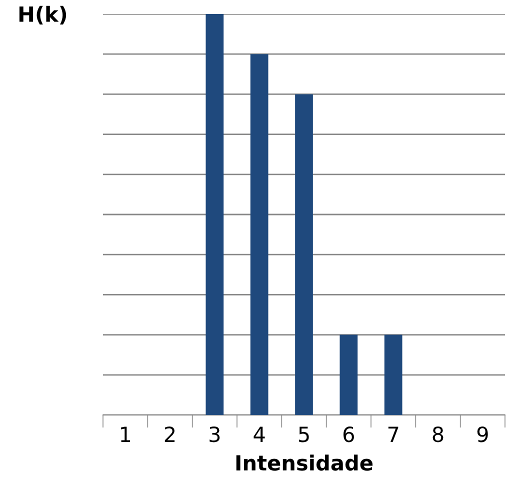  What do you see at coordinates (169, 434) in the screenshot?
I see `x-tick-label: 2` at bounding box center [169, 434].